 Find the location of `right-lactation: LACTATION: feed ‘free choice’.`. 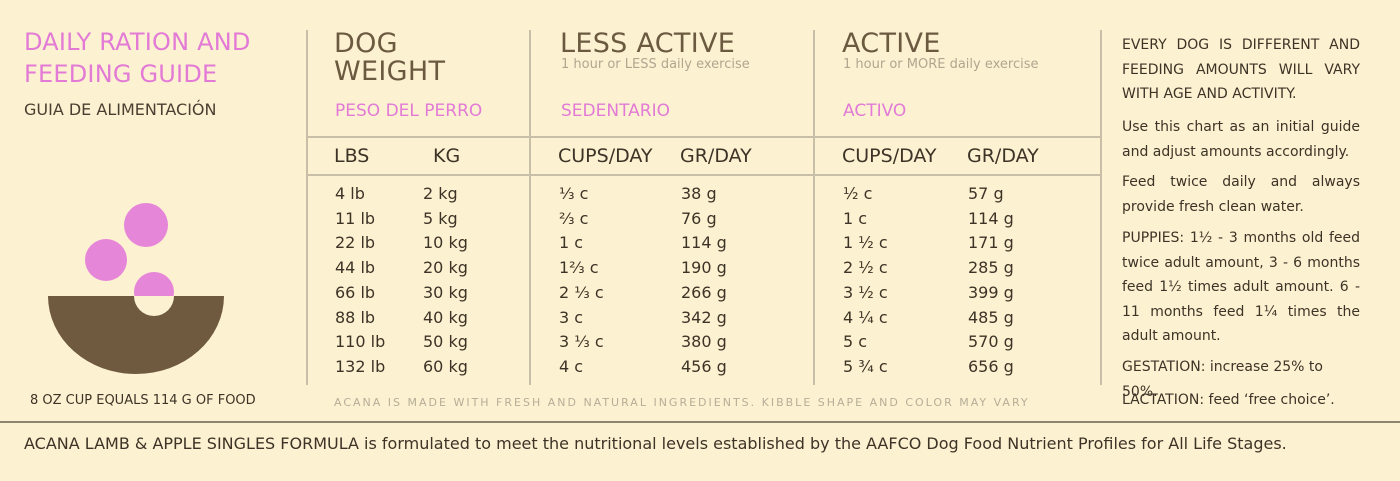

right-lactation: LACTATION: feed ‘free choice’. is located at coordinates (1228, 400).